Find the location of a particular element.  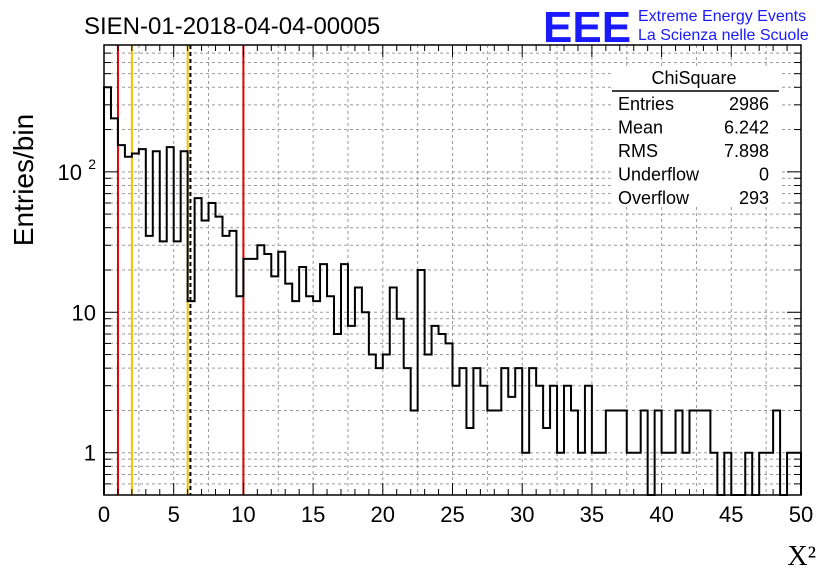

stats-row-label: Mean is located at coordinates (640, 128).